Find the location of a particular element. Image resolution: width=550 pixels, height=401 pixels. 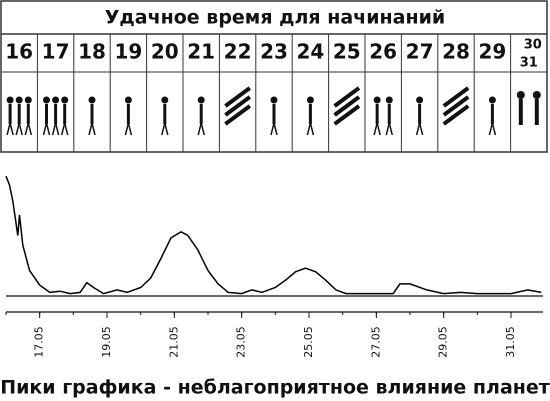

x-tick-label: 31.05 is located at coordinates (510, 342).